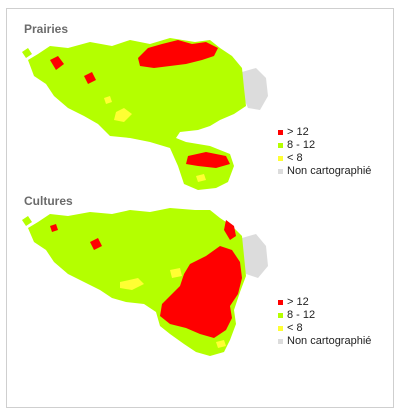 Image resolution: width=403 pixels, height=417 pixels. Describe the element at coordinates (57, 63) in the screenshot. I see `territory-high-west` at that location.